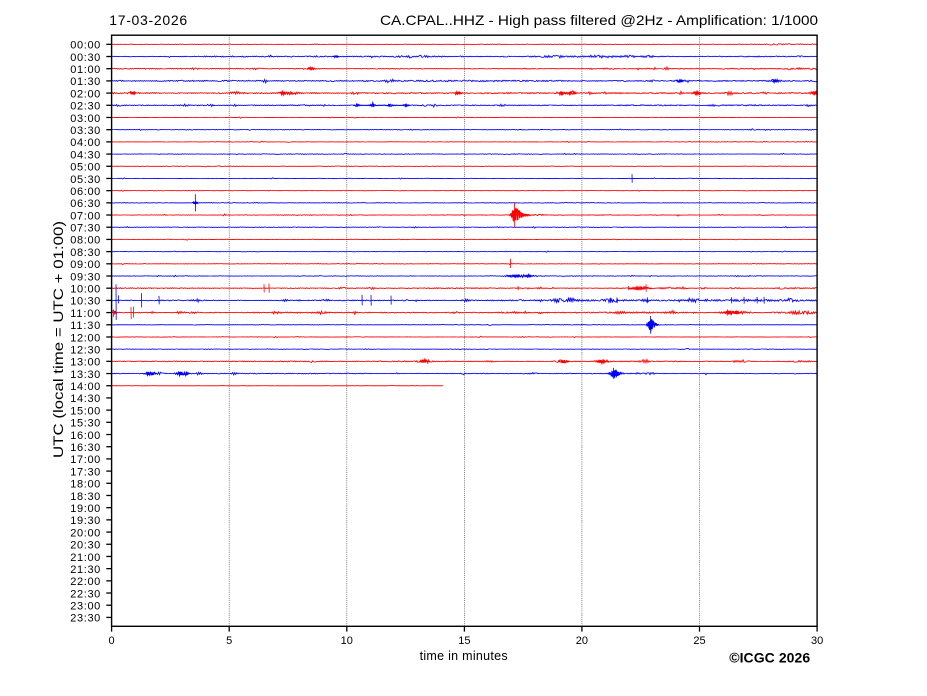  I want to click on svg-text: 08:30, so click(85, 253).